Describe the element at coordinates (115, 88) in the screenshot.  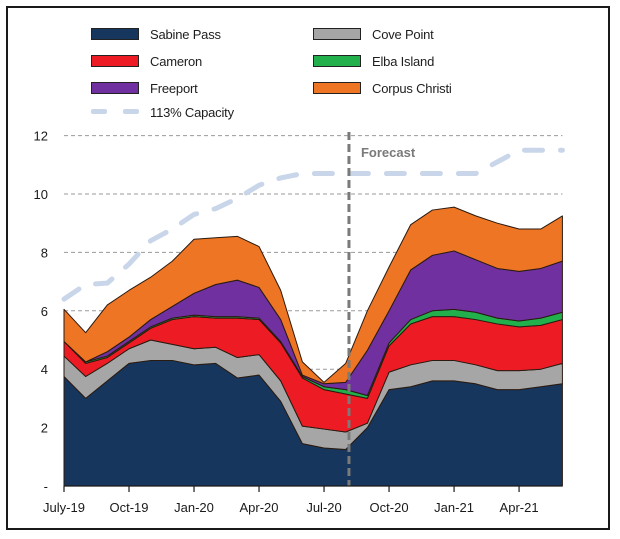
I see `legend-swatch-freeport` at that location.